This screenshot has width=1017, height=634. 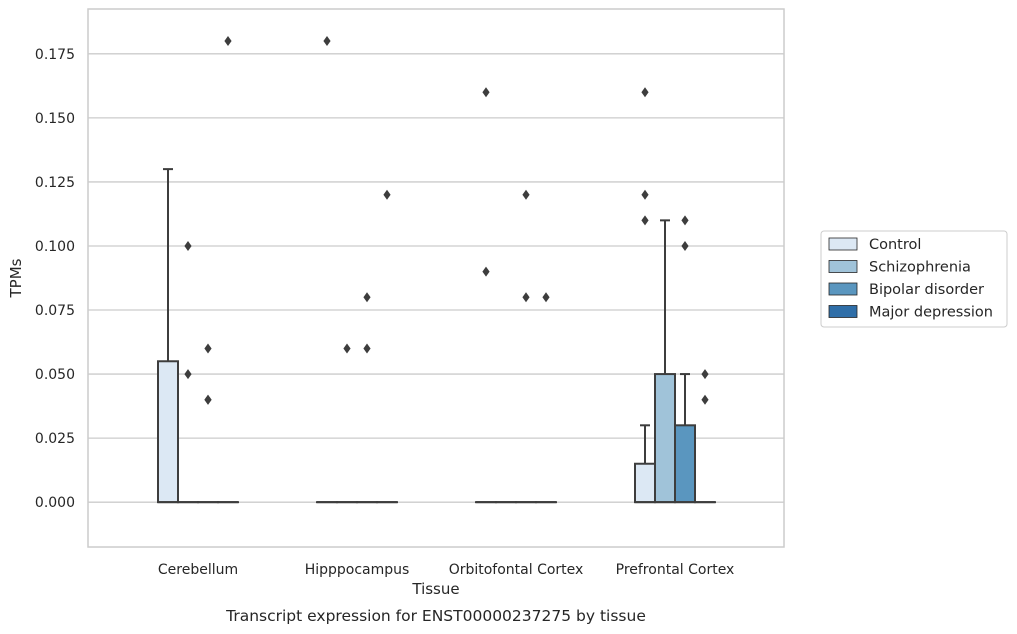 What do you see at coordinates (55, 503) in the screenshot?
I see `y-tick-label: 0.000` at bounding box center [55, 503].